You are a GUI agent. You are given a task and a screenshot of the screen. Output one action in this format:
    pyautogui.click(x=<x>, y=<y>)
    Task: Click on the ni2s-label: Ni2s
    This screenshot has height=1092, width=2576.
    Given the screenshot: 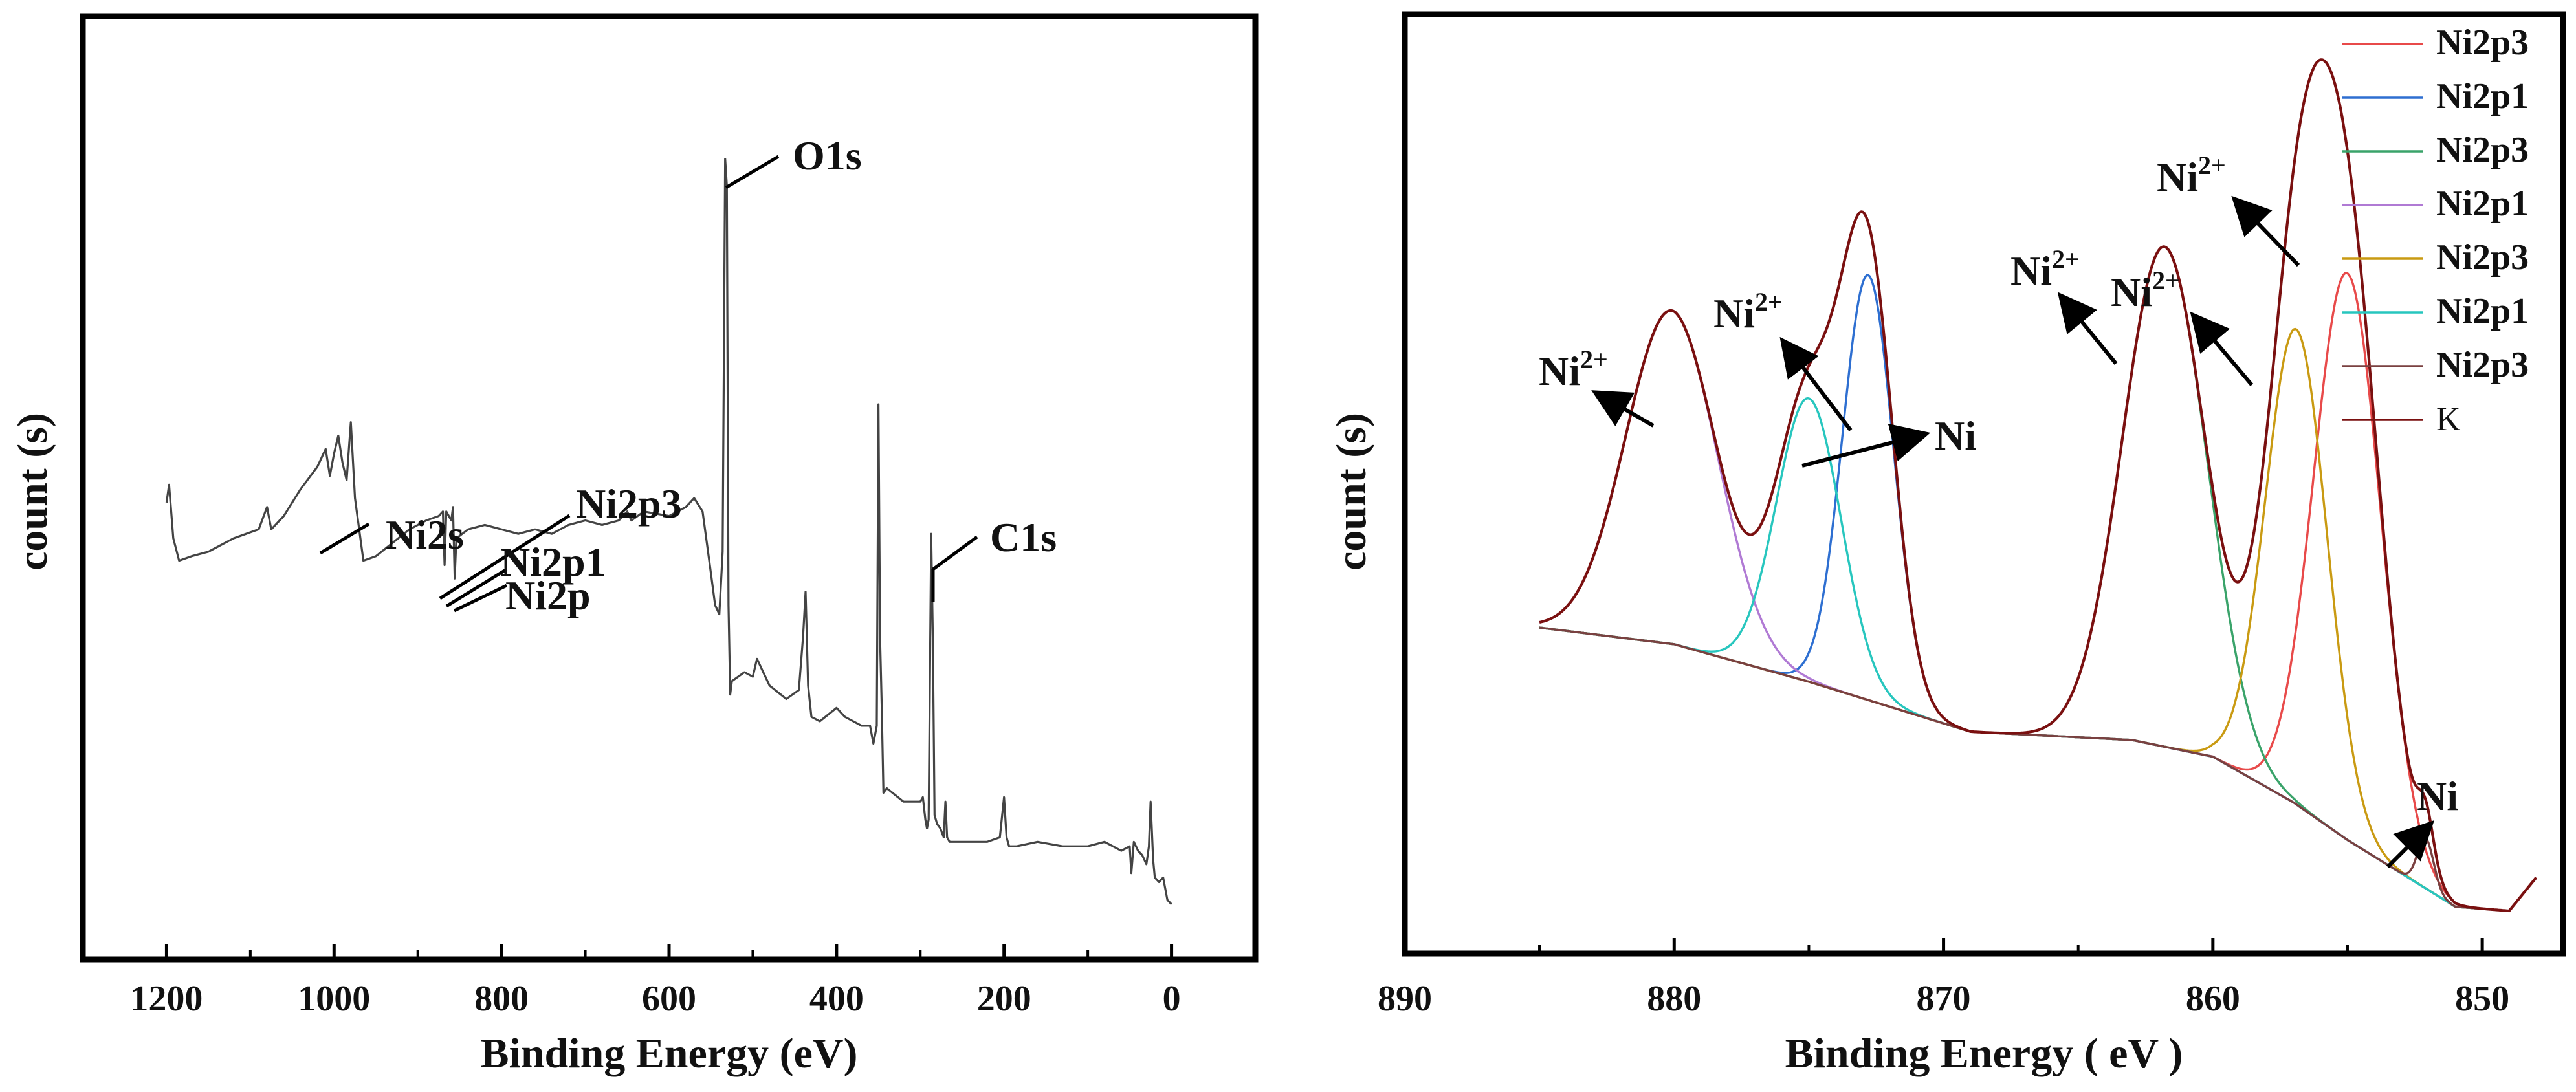 What is the action you would take?
    pyautogui.click(x=425, y=535)
    